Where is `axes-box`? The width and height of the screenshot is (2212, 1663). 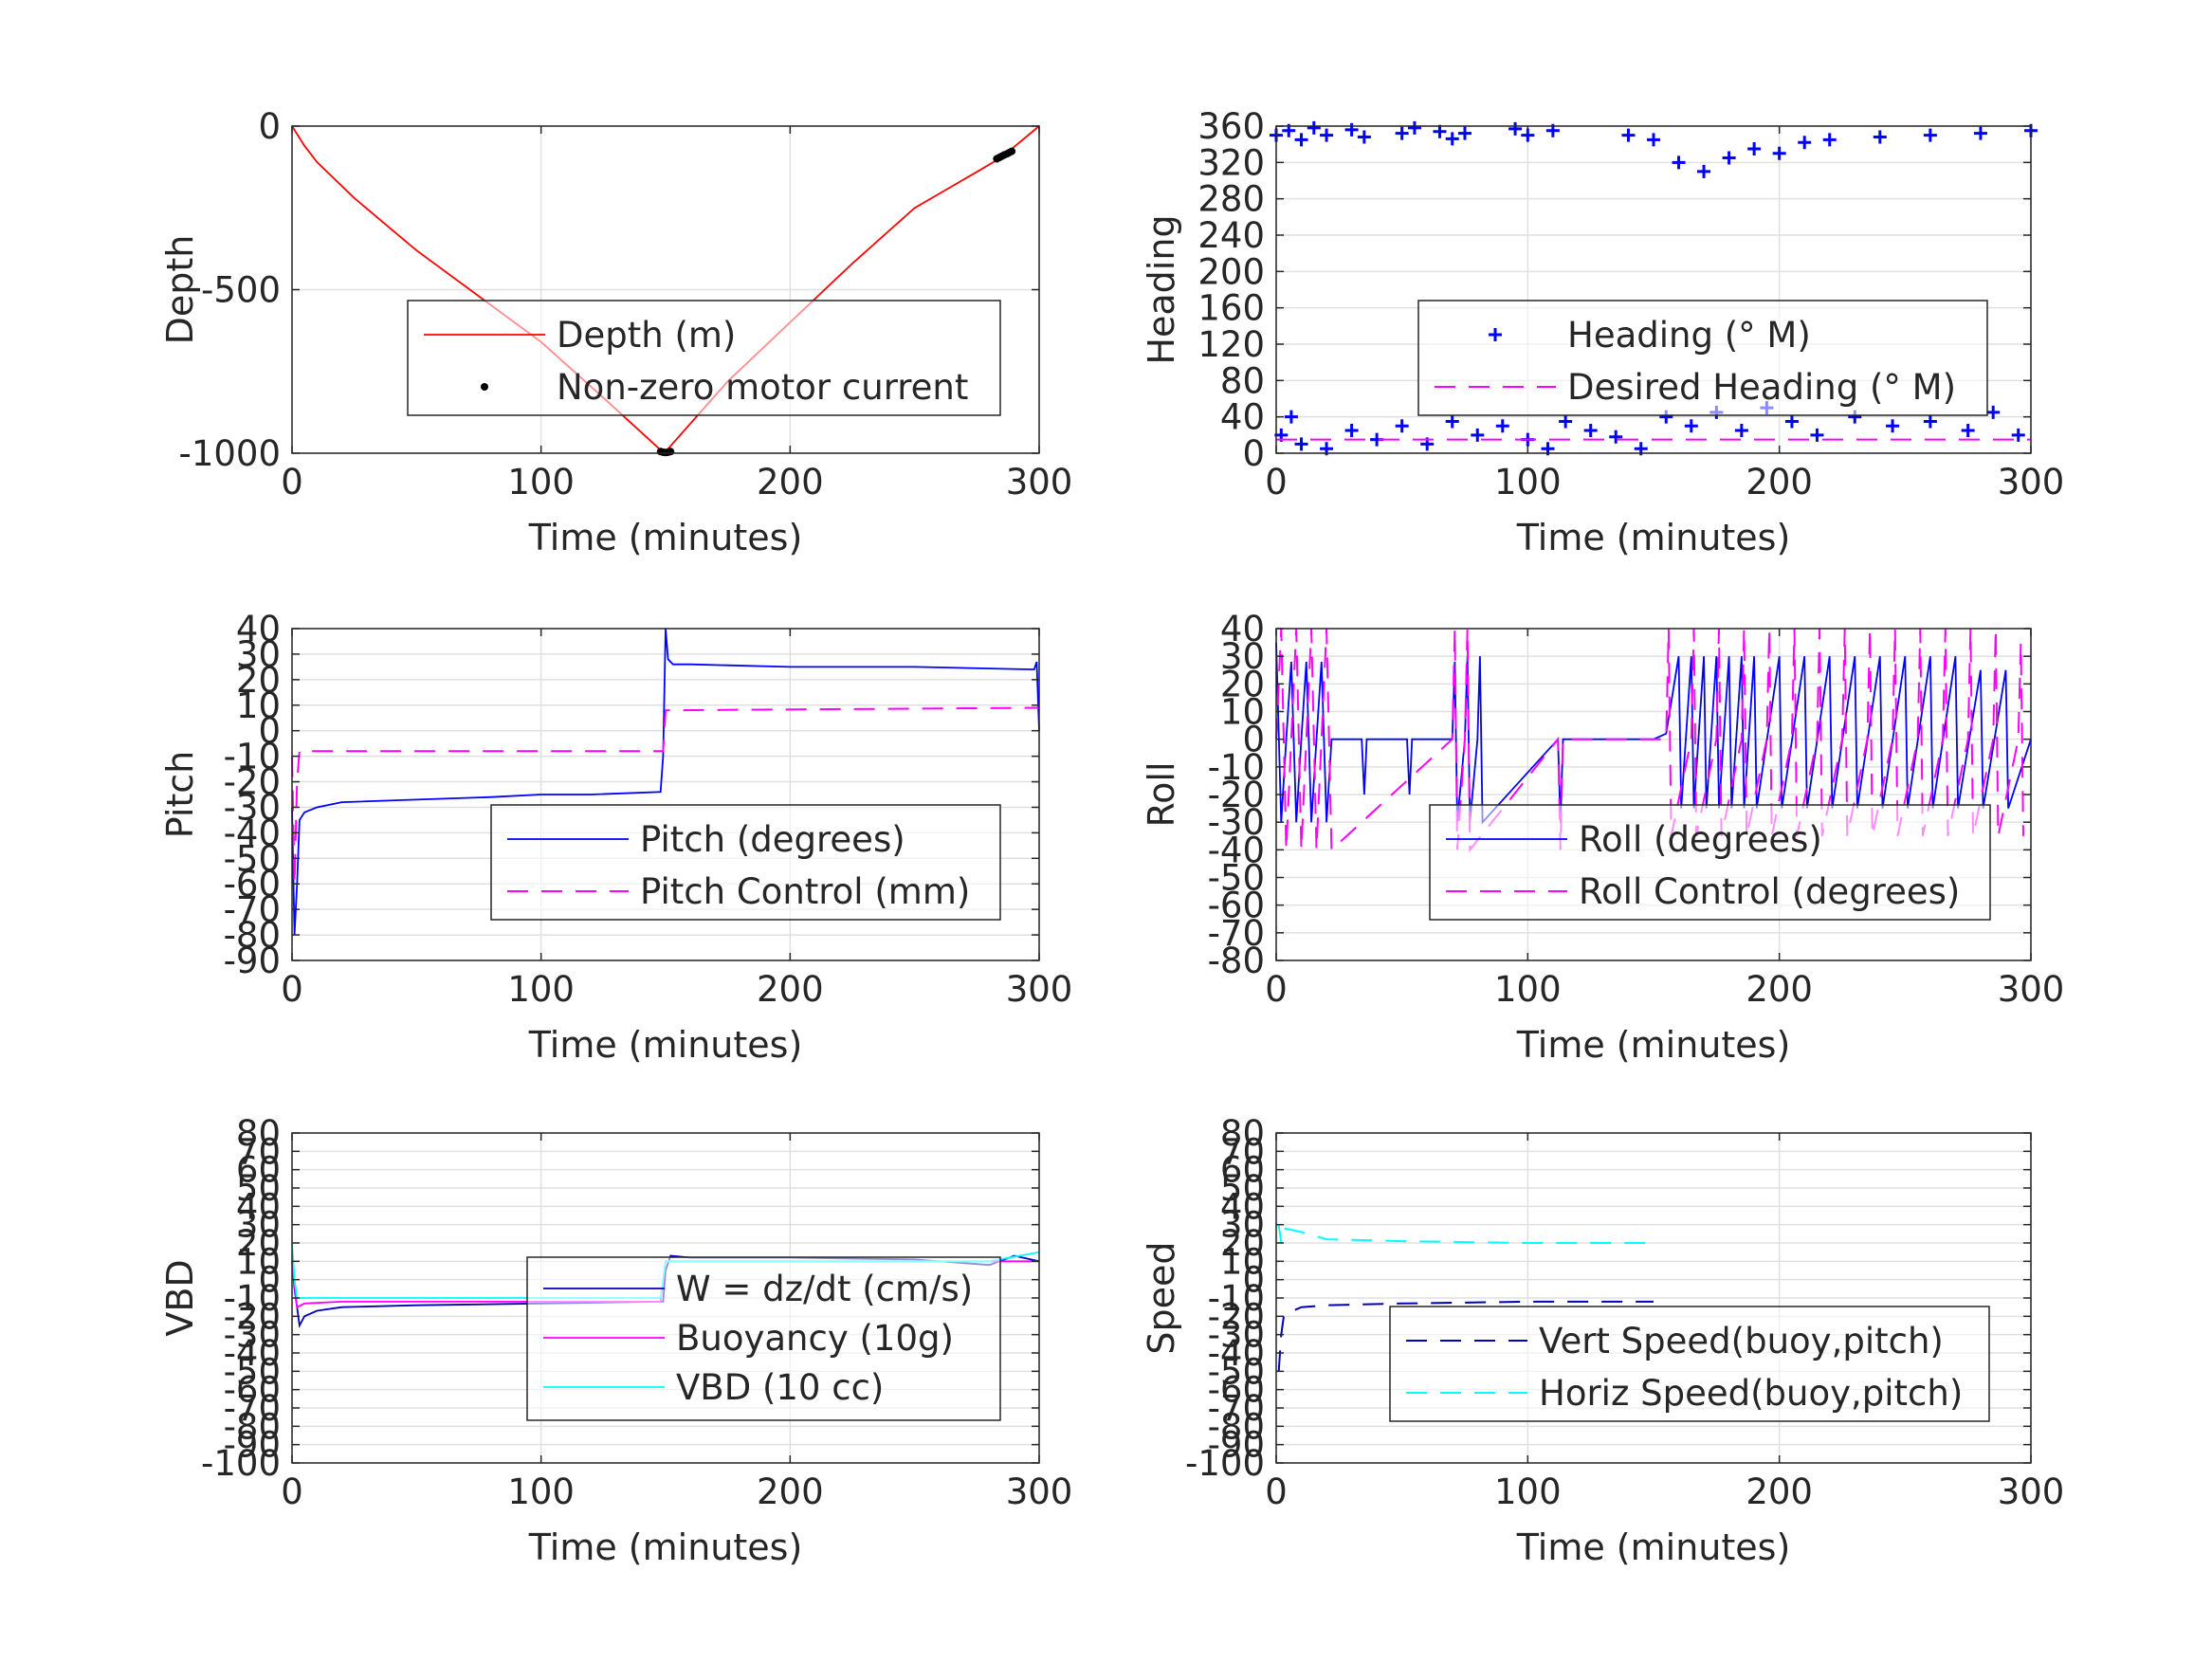 axes-box is located at coordinates (665, 794).